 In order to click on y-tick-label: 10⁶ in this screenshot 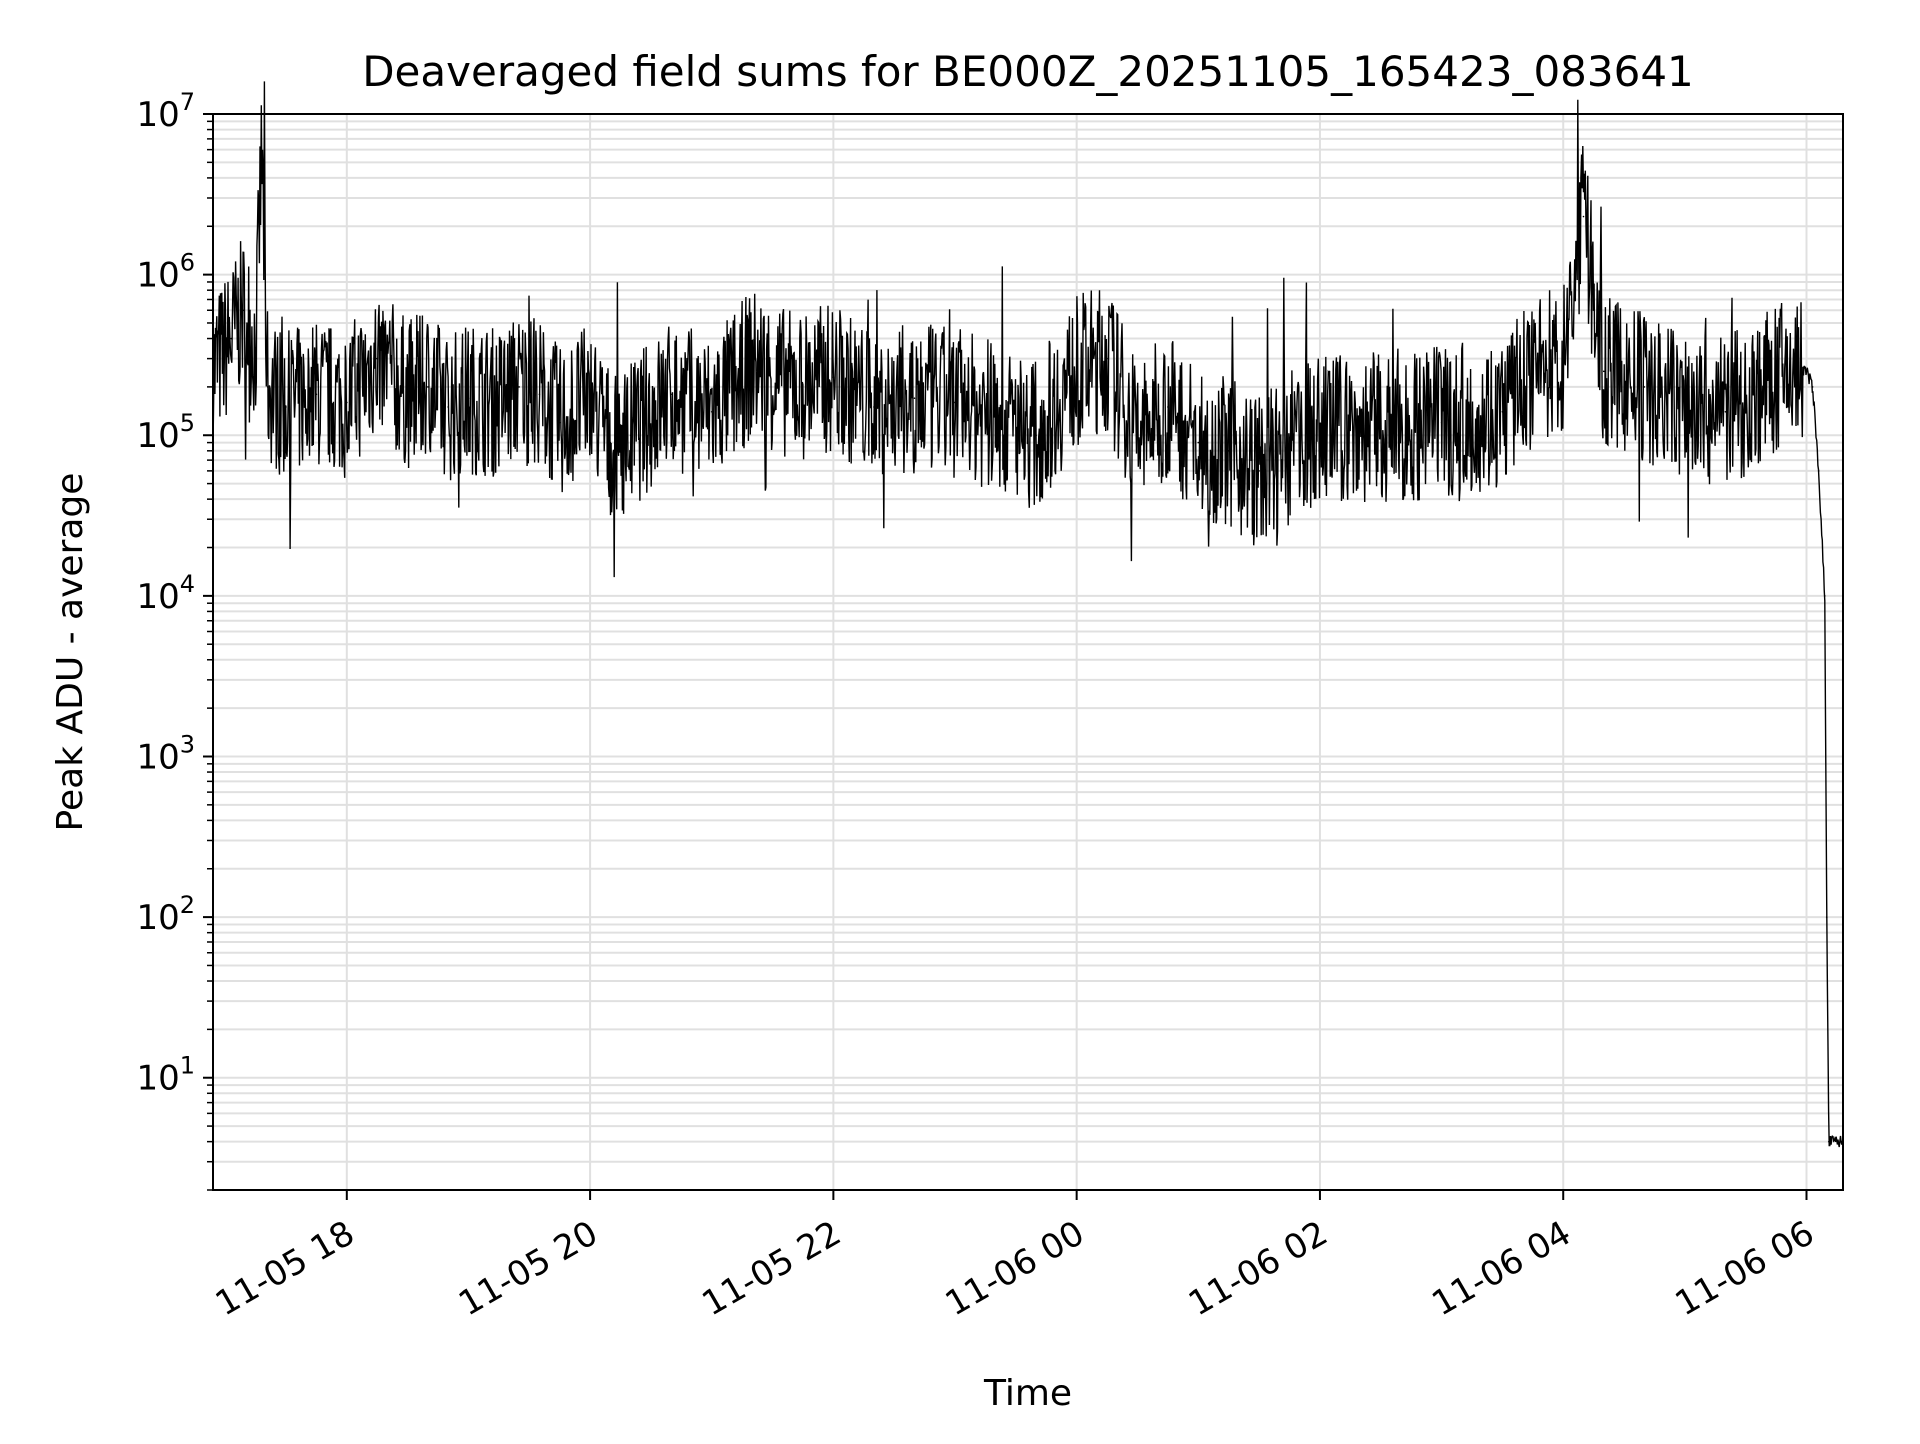, I will do `click(165, 272)`.